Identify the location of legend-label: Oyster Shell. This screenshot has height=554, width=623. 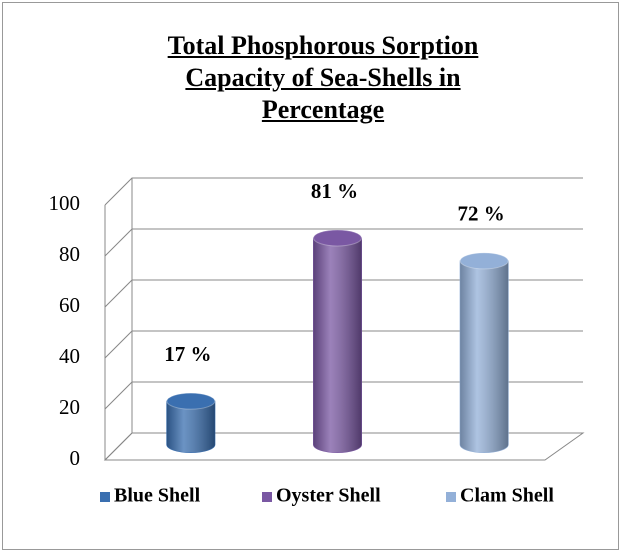
(328, 496).